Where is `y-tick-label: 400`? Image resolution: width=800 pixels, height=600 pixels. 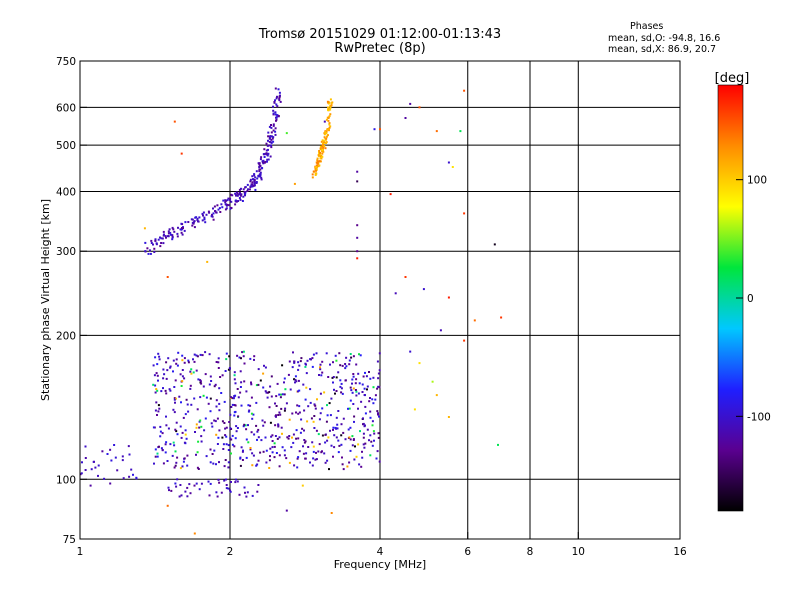 y-tick-label: 400 is located at coordinates (66, 192).